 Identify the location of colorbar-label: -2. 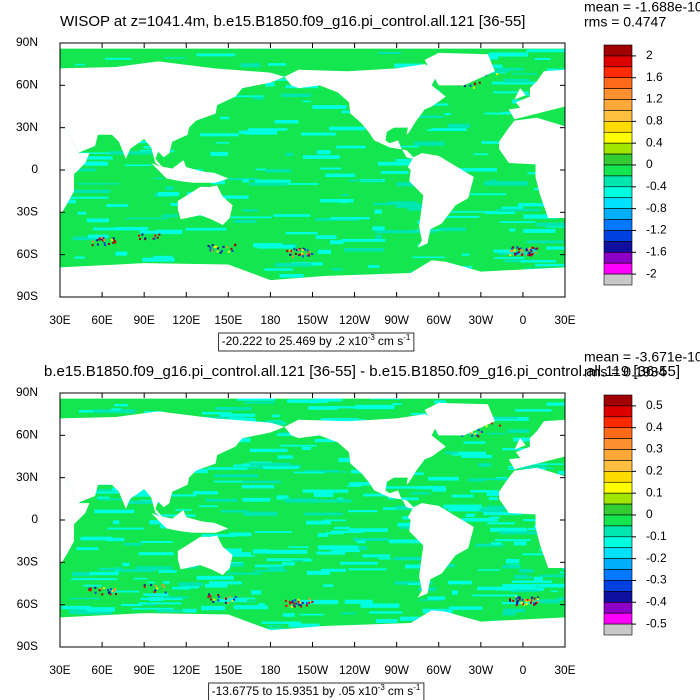
(651, 273).